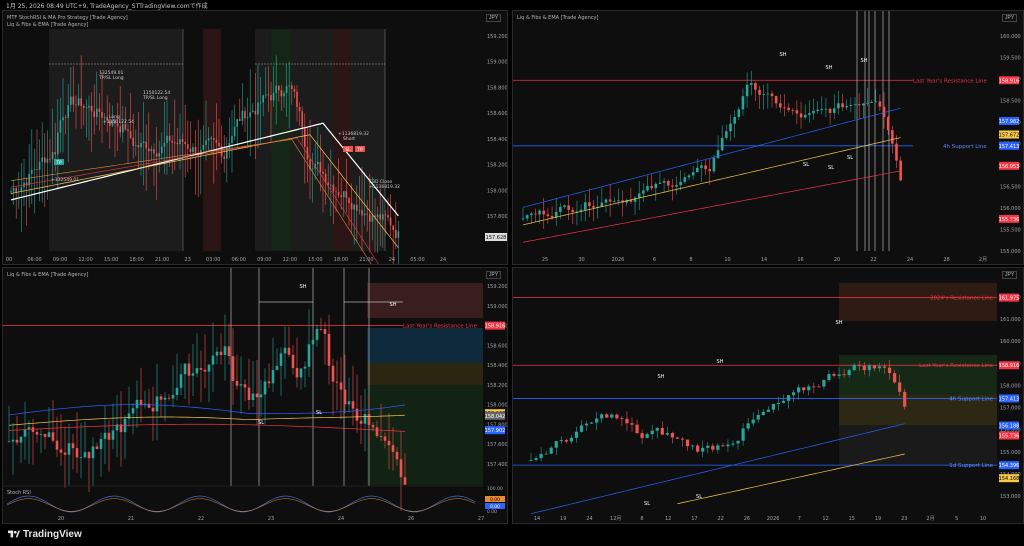  What do you see at coordinates (392, 260) in the screenshot?
I see `tl-time-tick: 24` at bounding box center [392, 260].